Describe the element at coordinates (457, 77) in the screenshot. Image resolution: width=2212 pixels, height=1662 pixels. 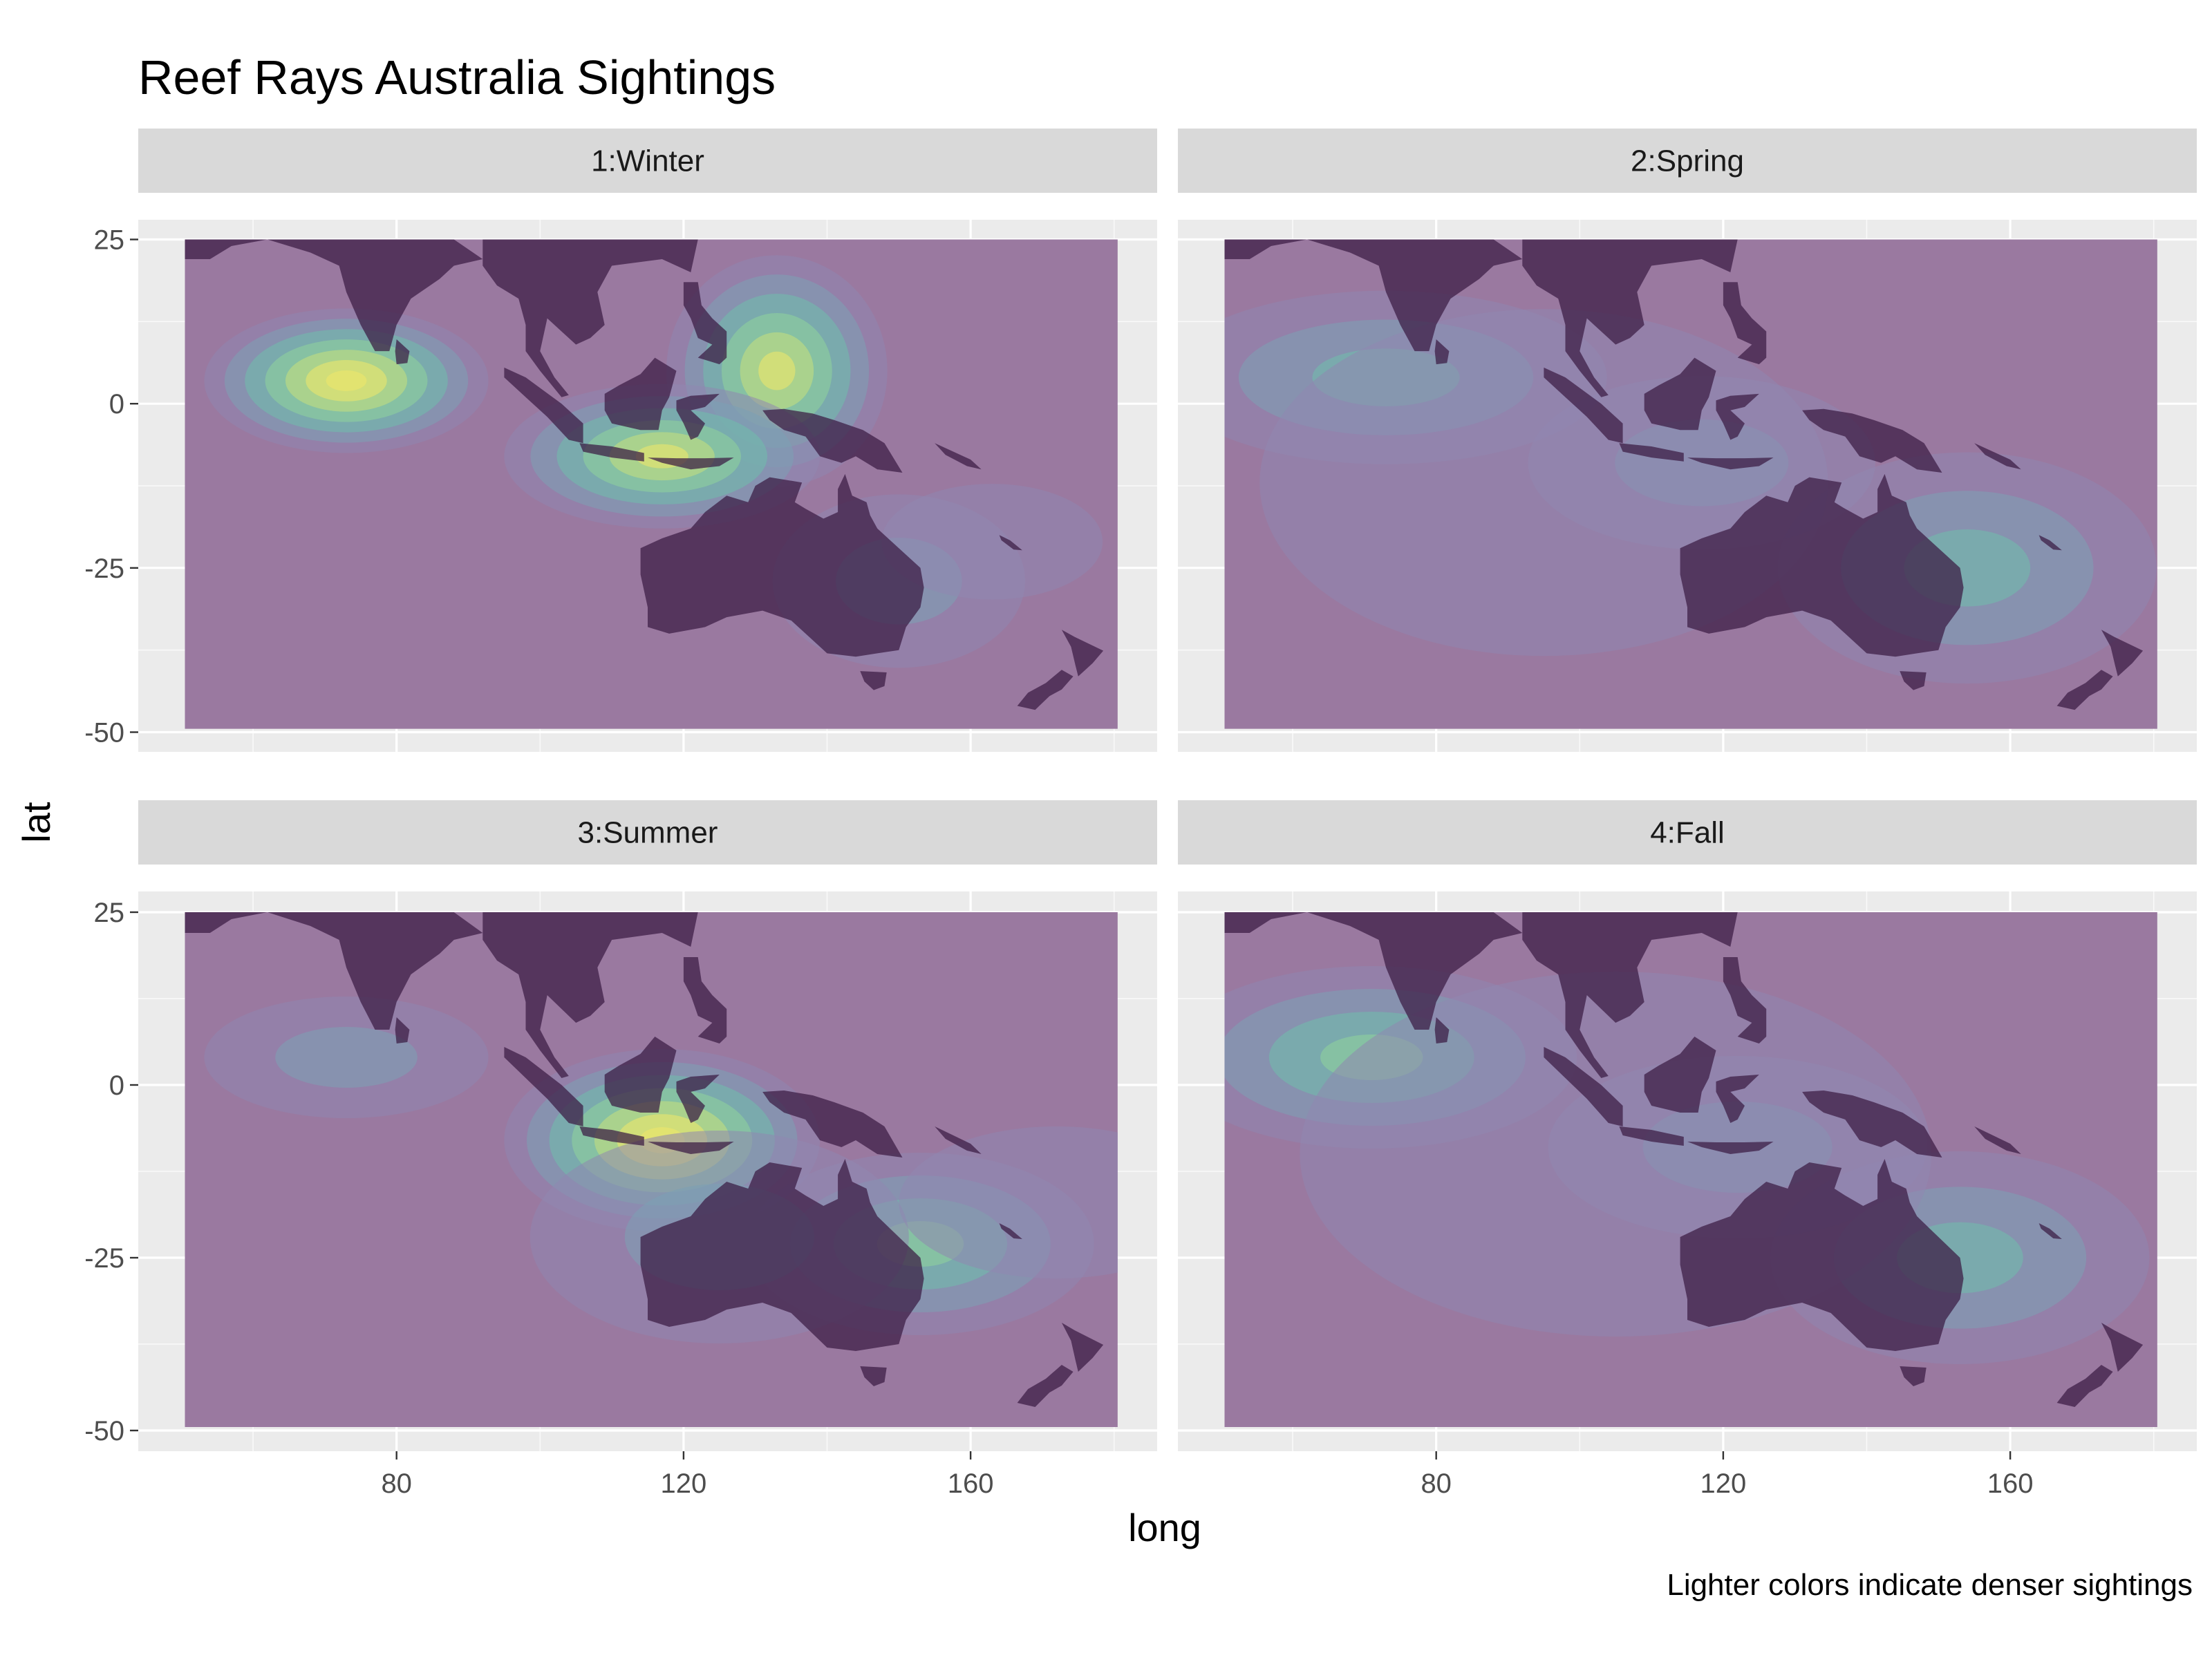
I see `chart-title: Reef Rays Australia Sightings` at that location.